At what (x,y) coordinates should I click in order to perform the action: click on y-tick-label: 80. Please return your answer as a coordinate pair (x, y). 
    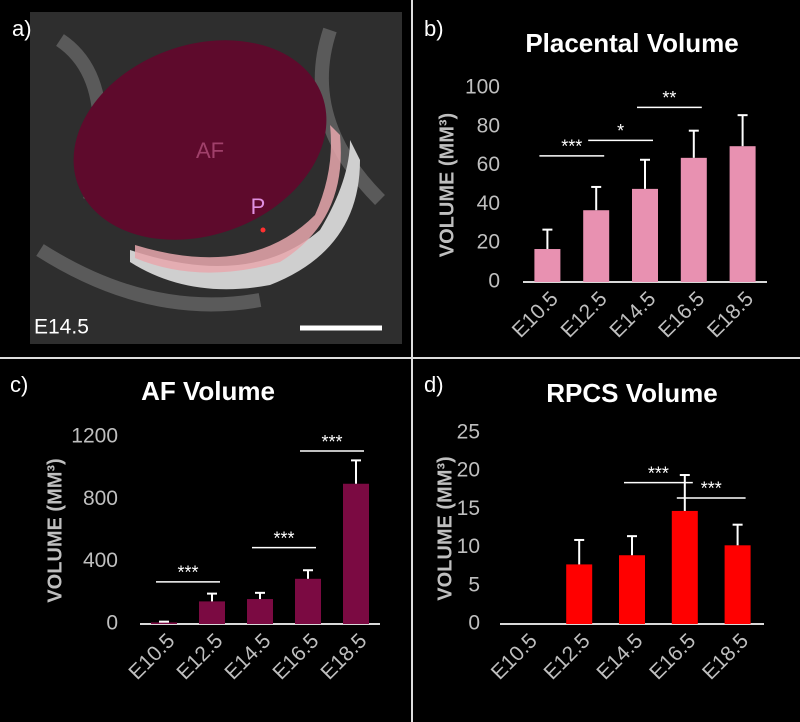
    Looking at the image, I should click on (488, 125).